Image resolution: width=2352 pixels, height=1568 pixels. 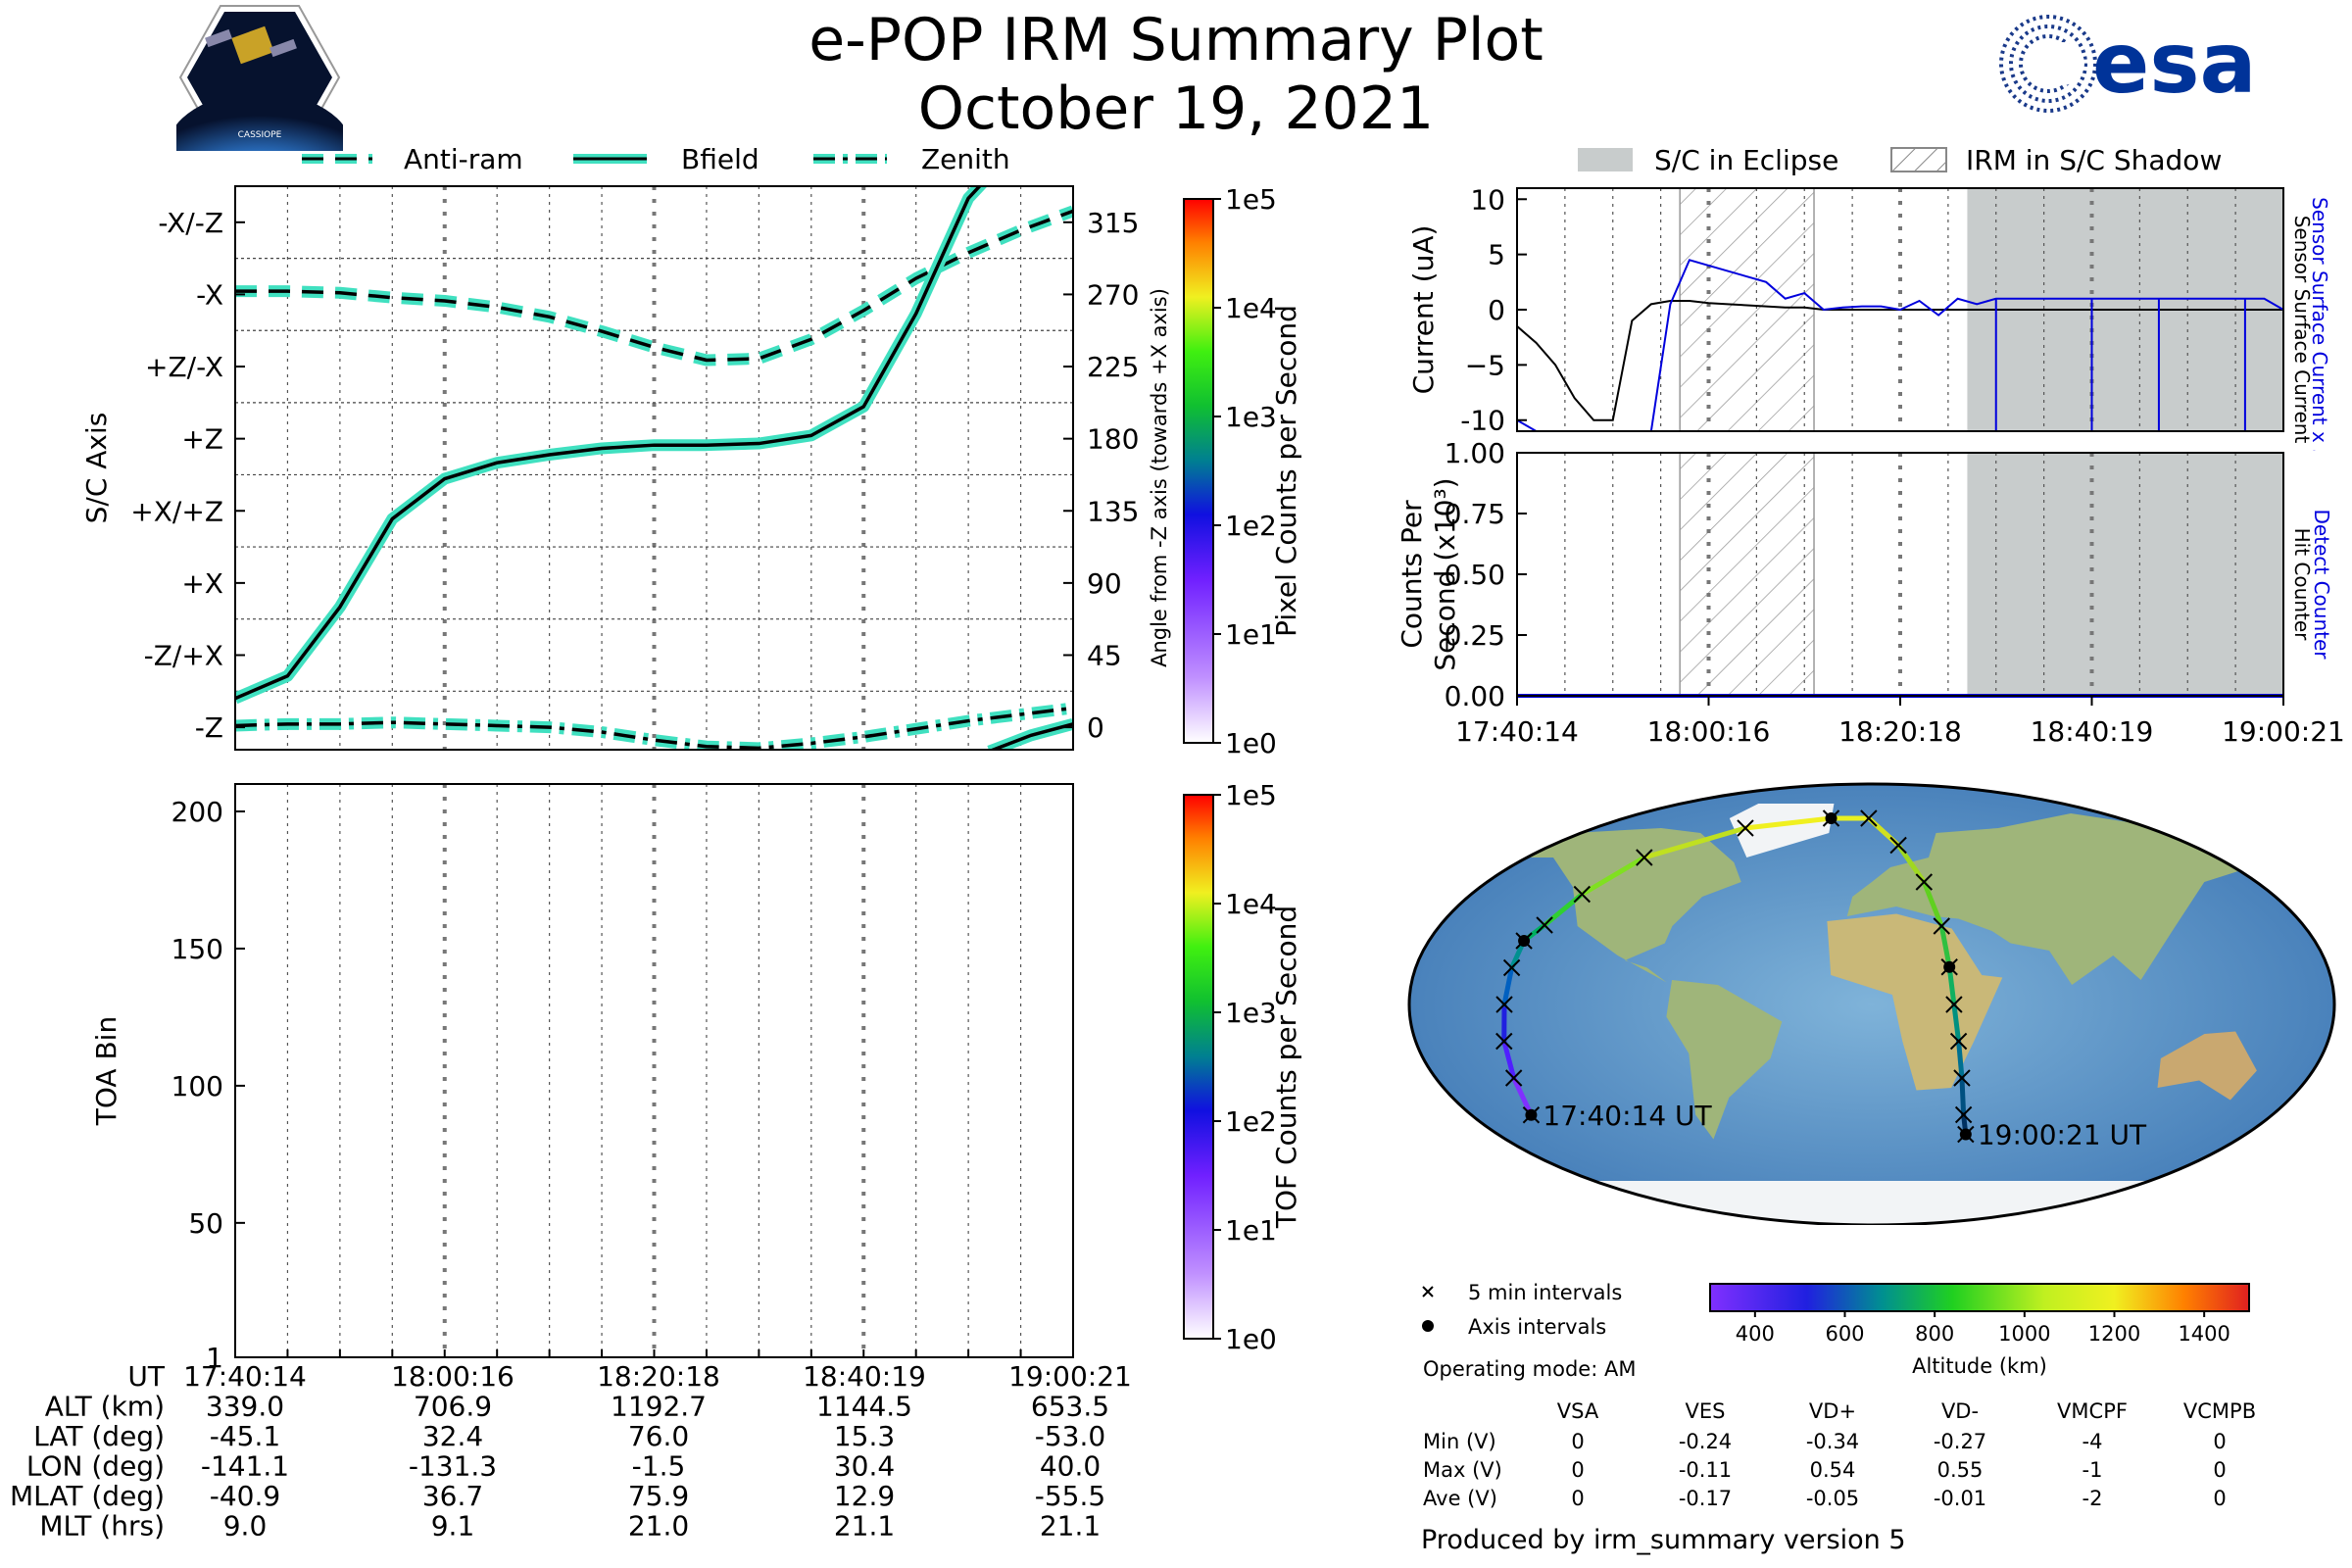 What do you see at coordinates (260, 135) in the screenshot?
I see `cassiope-logo-text: CASSIOPE` at bounding box center [260, 135].